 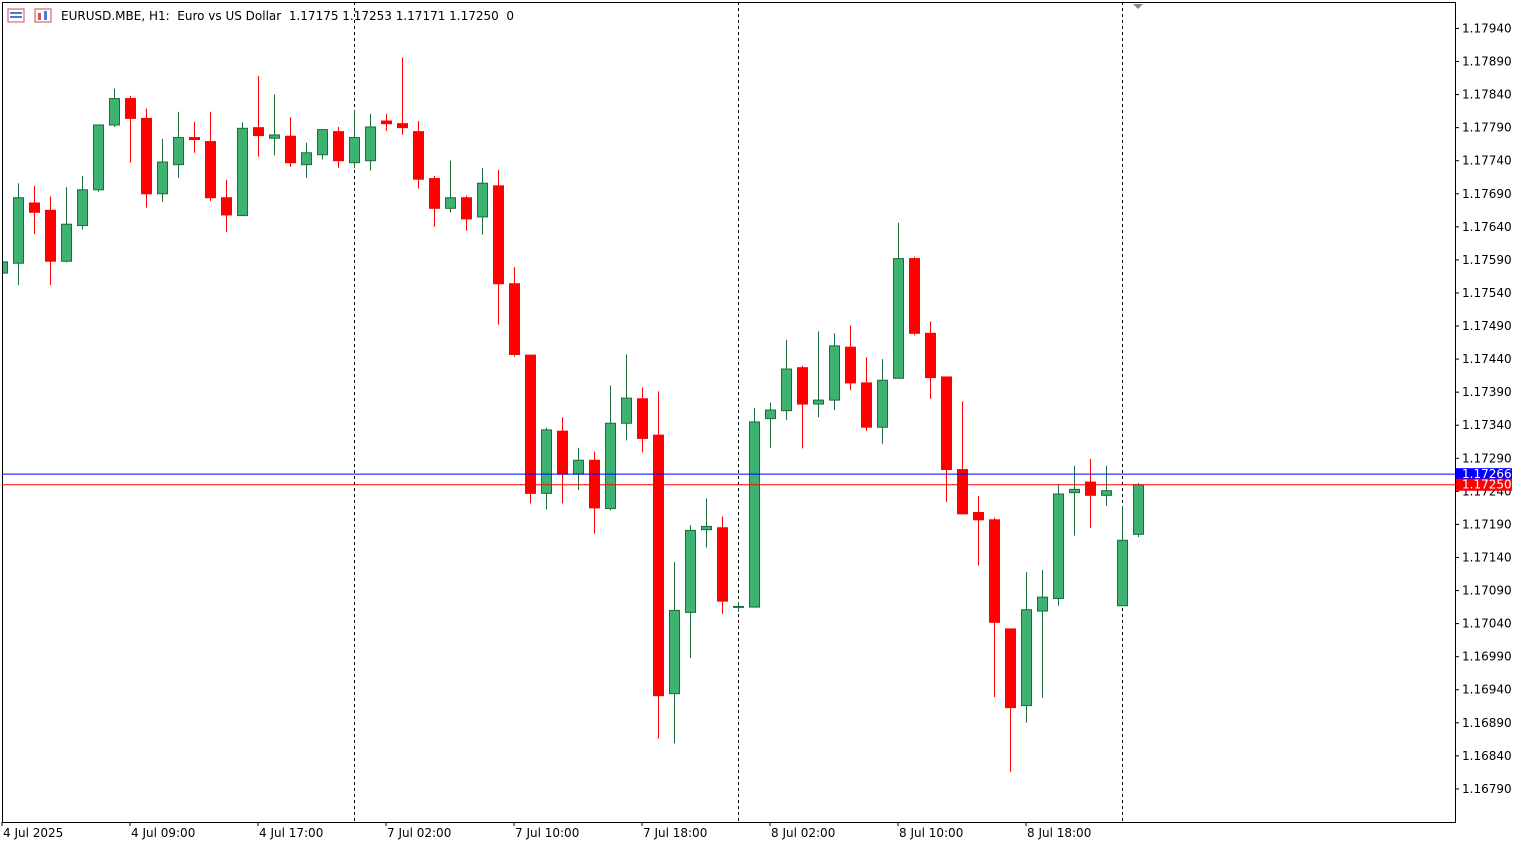 What do you see at coordinates (931, 833) in the screenshot?
I see `x-tick-label: 8 Jul 10:00` at bounding box center [931, 833].